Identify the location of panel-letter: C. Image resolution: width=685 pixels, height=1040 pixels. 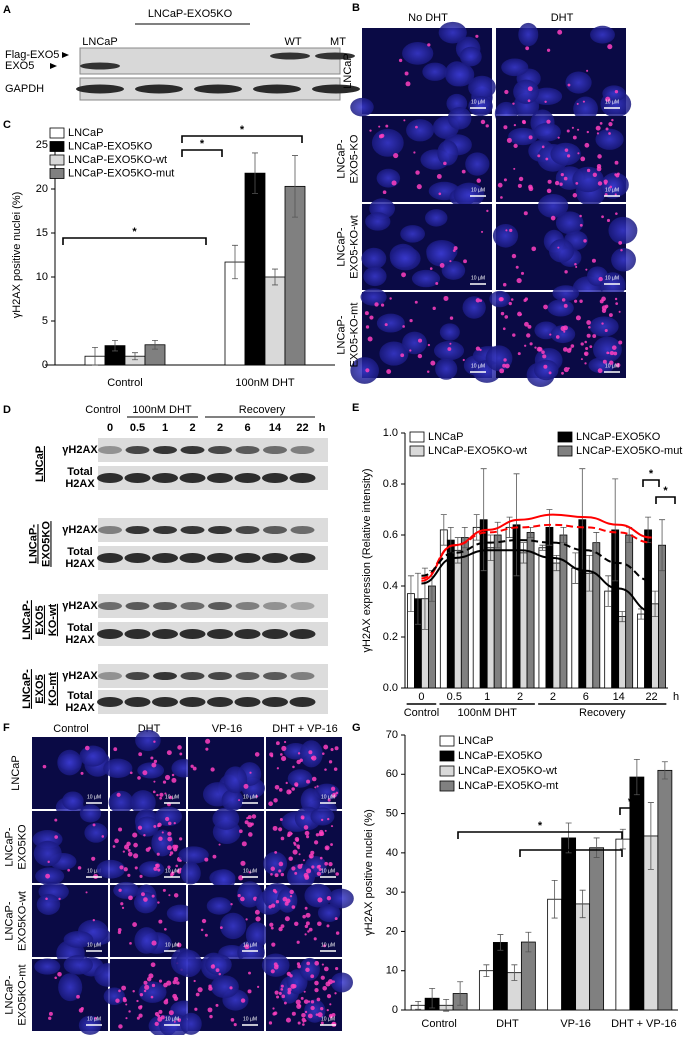
(7, 125).